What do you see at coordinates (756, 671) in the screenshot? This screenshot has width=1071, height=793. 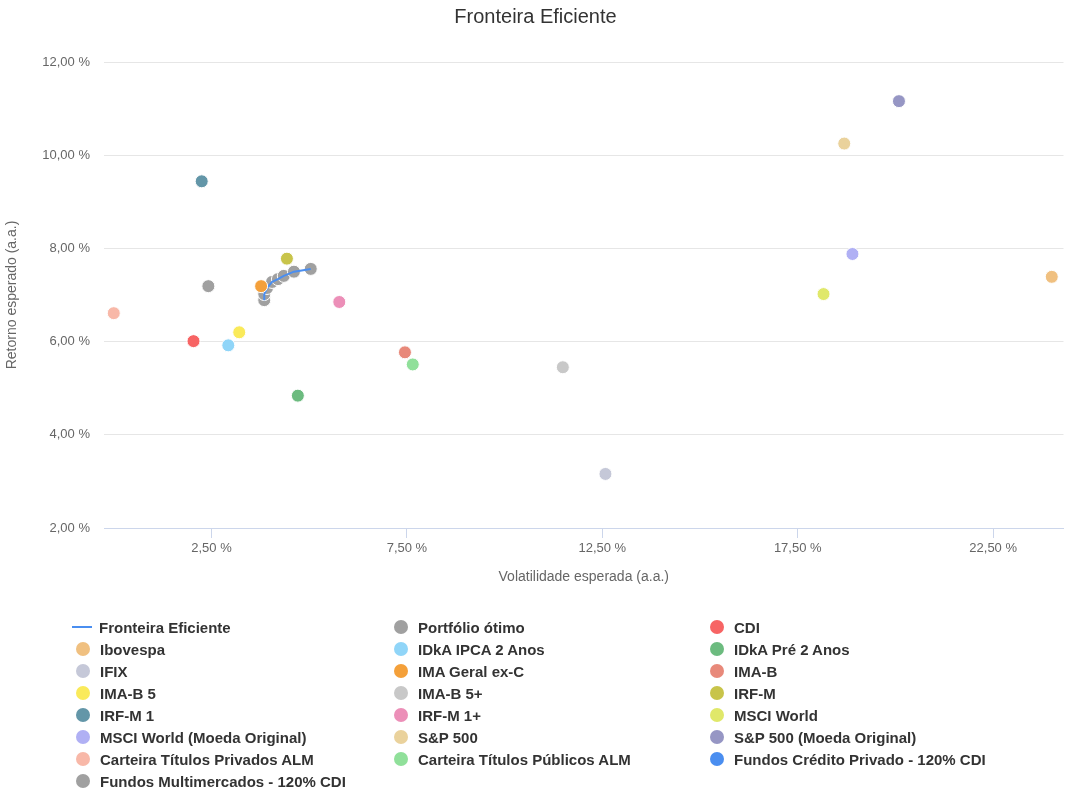 I see `legend-label: IMA-B` at bounding box center [756, 671].